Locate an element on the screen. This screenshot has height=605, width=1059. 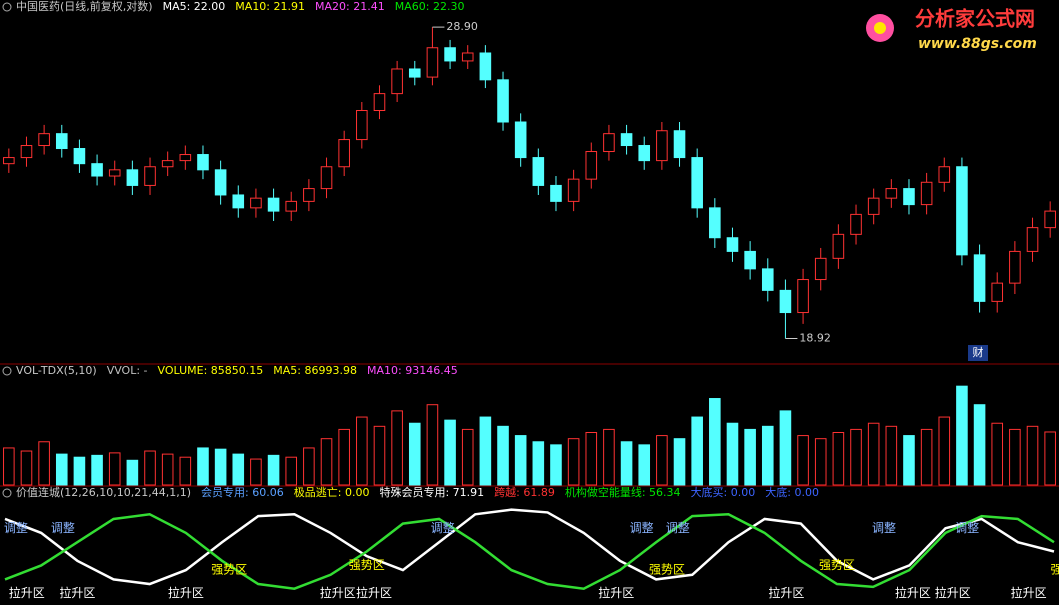
annotation-label: 28.90 is located at coordinates (462, 26).